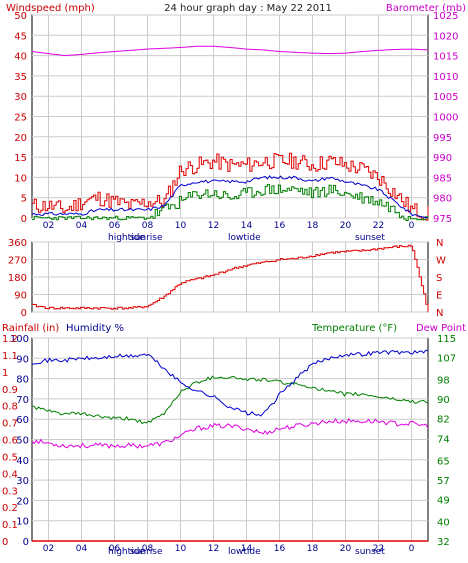 The width and height of the screenshot is (468, 563). I want to click on wind-low-series, so click(230, 202).